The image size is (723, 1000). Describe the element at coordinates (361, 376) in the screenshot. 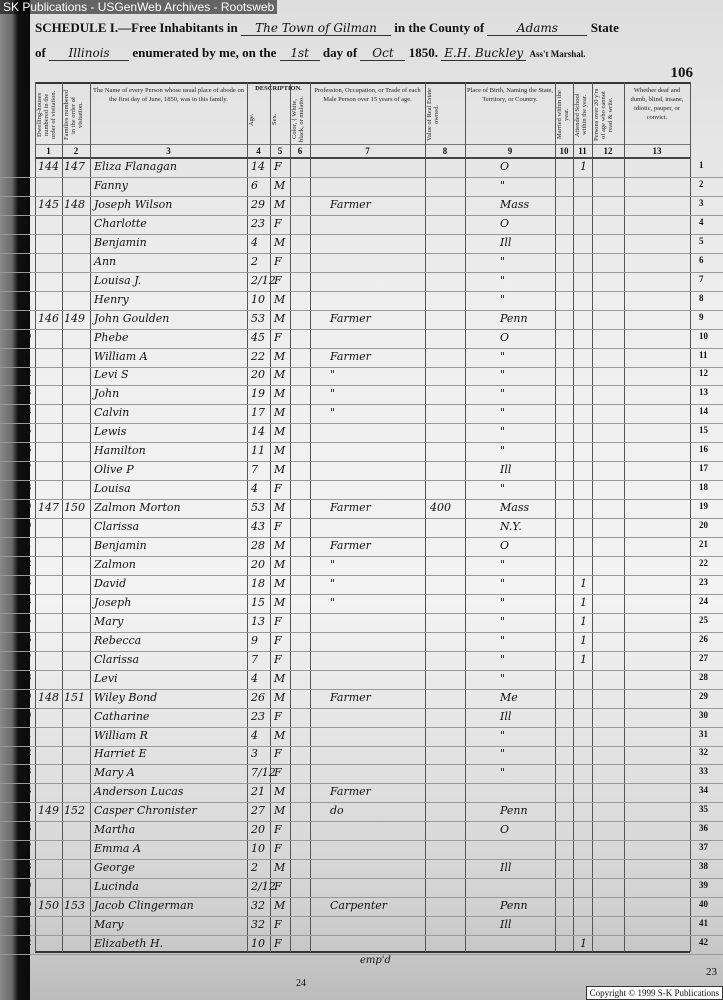

I see `table-row: 12 Levi S 20 M " " 12` at that location.